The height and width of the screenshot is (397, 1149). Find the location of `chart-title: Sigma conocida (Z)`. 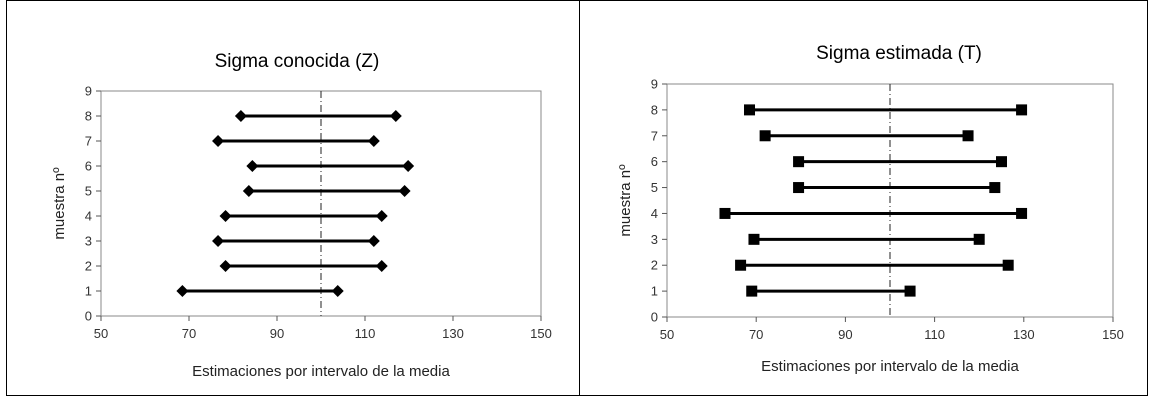

chart-title: Sigma conocida (Z) is located at coordinates (297, 61).